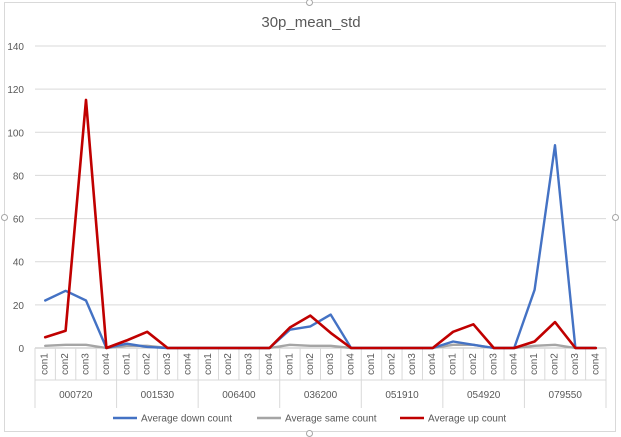 This screenshot has width=621, height=437. I want to click on y-tick-label: 20, so click(19, 306).